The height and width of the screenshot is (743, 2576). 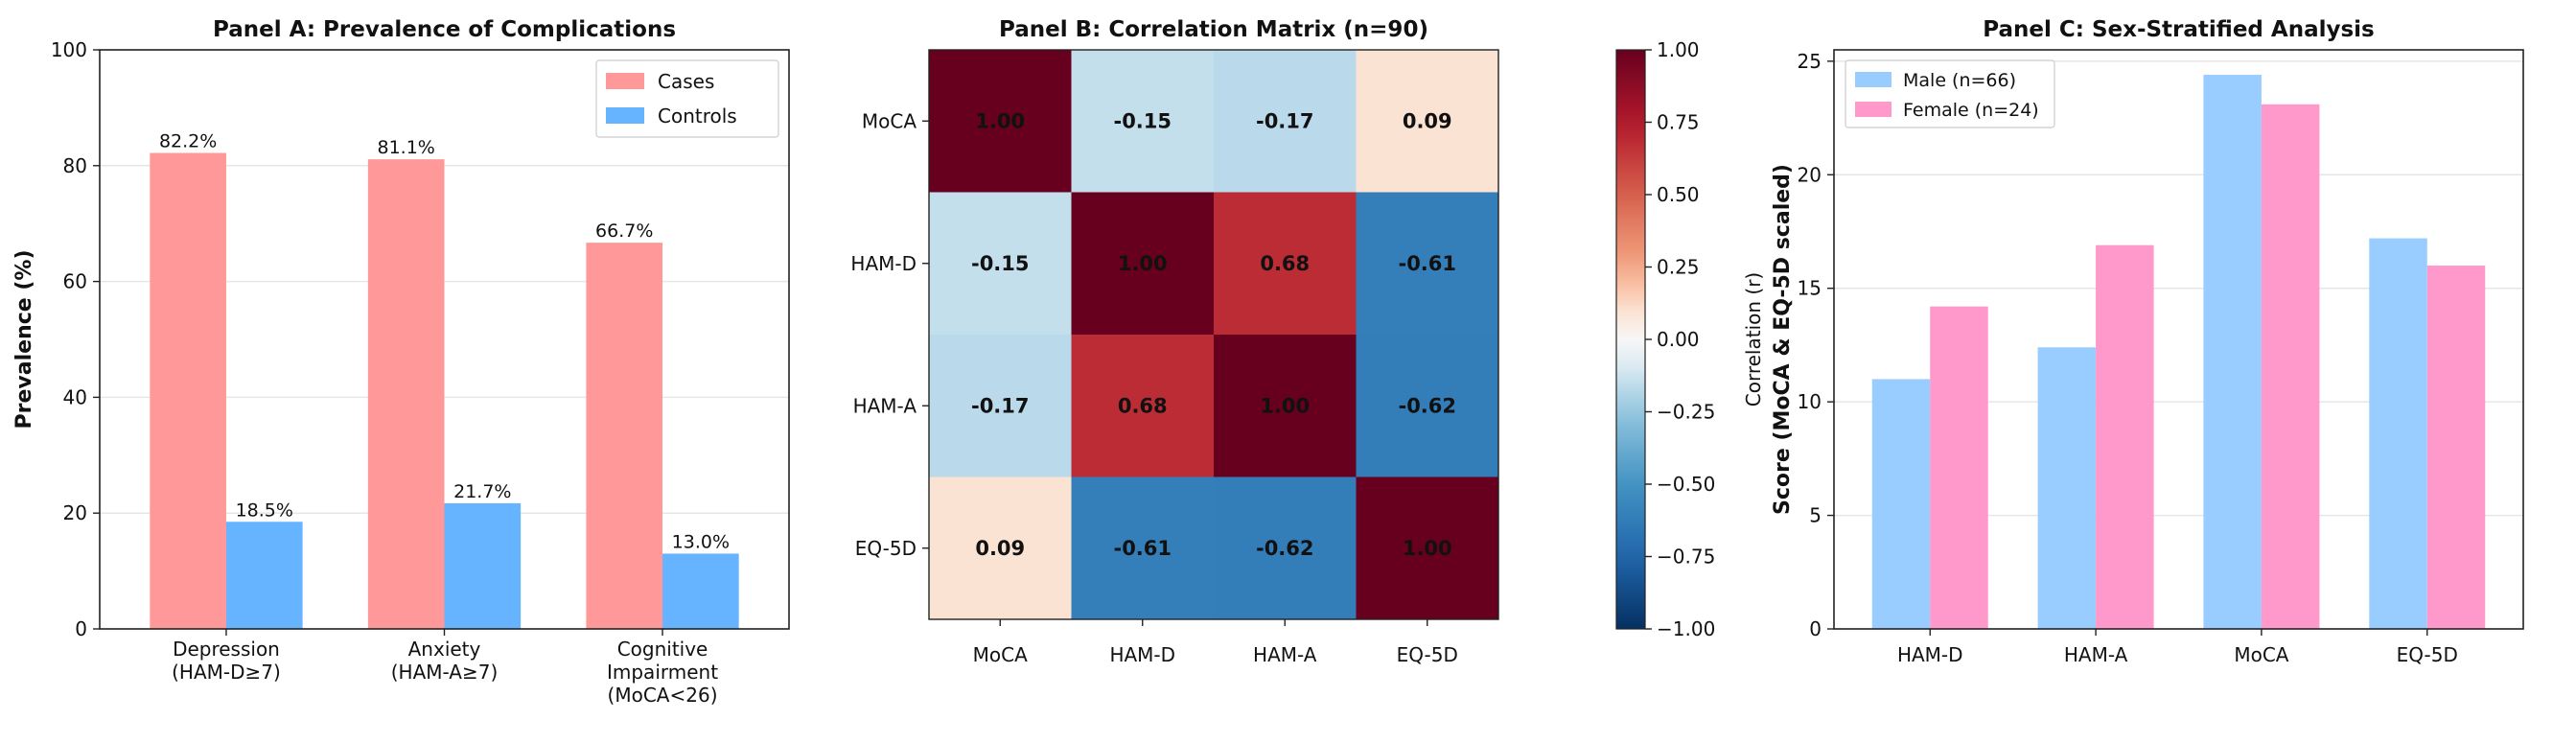 What do you see at coordinates (1001, 655) in the screenshot?
I see `col-label: MoCA` at bounding box center [1001, 655].